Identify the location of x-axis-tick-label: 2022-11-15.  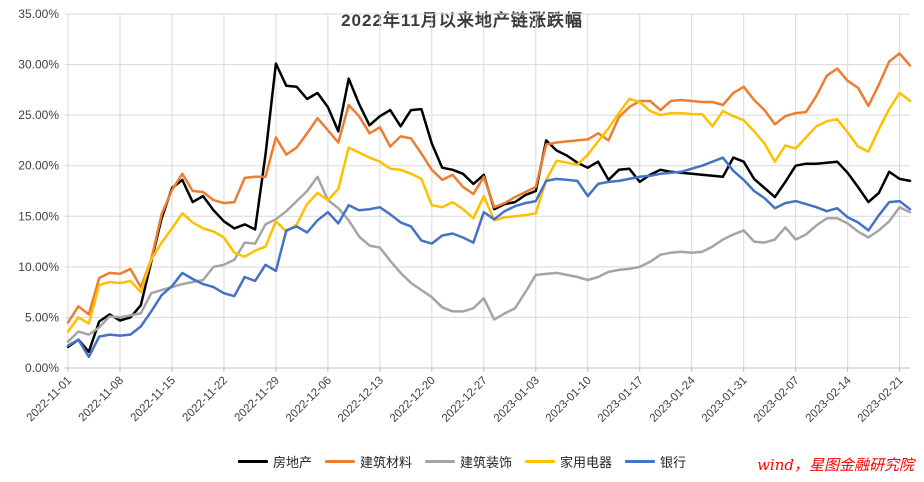
(153, 399).